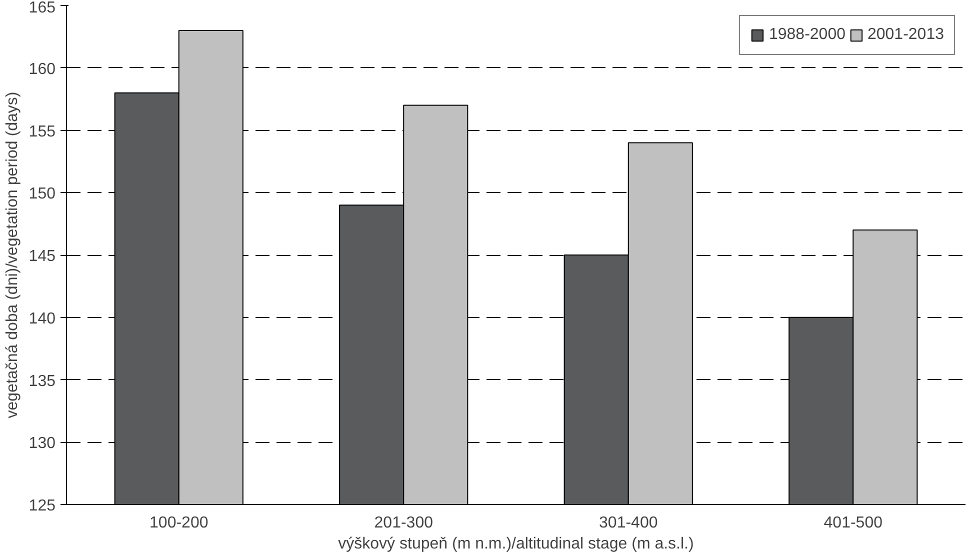 This screenshot has width=980, height=560. Describe the element at coordinates (404, 523) in the screenshot. I see `x-tick-label: 201-300` at that location.